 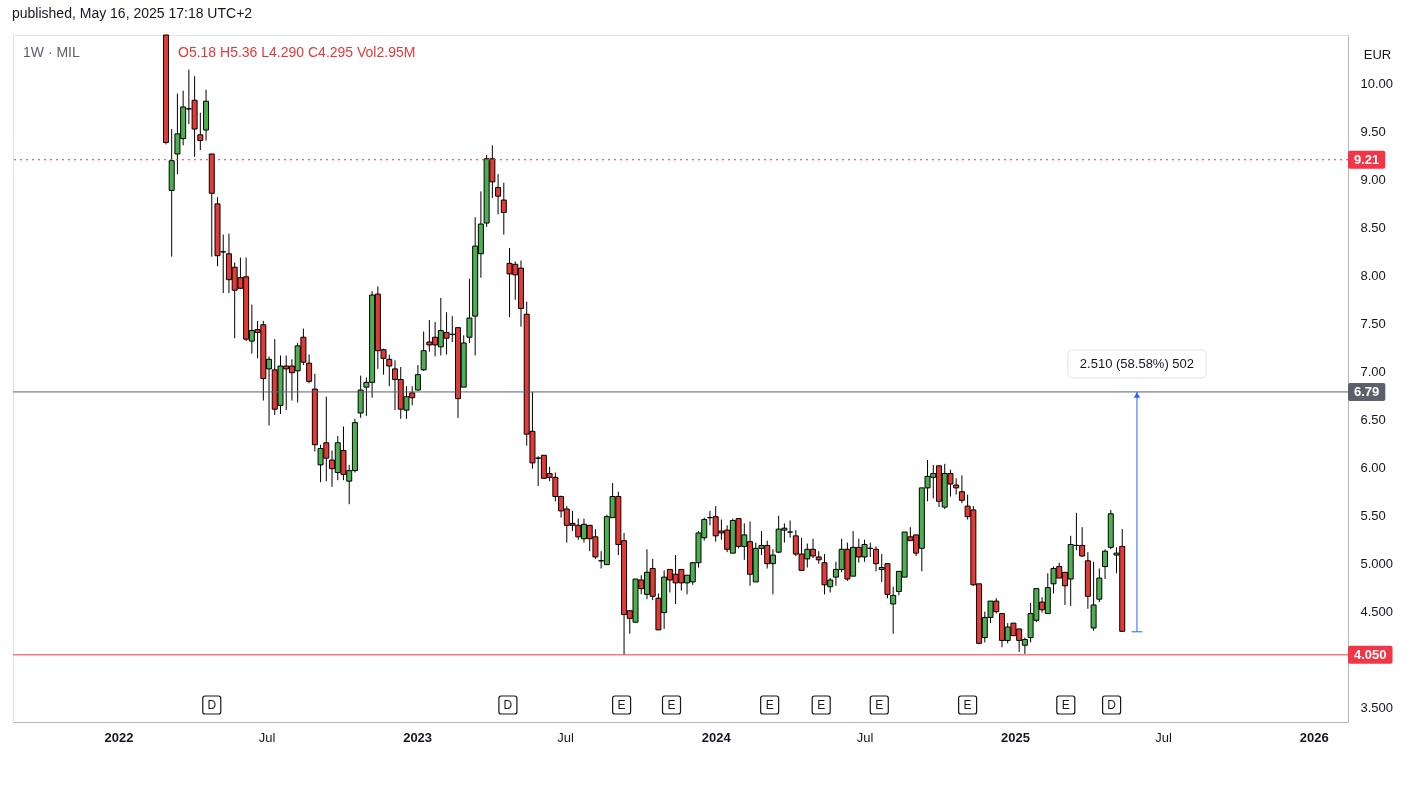 What do you see at coordinates (1370, 654) in the screenshot?
I see `ref-line-label: 4.050` at bounding box center [1370, 654].